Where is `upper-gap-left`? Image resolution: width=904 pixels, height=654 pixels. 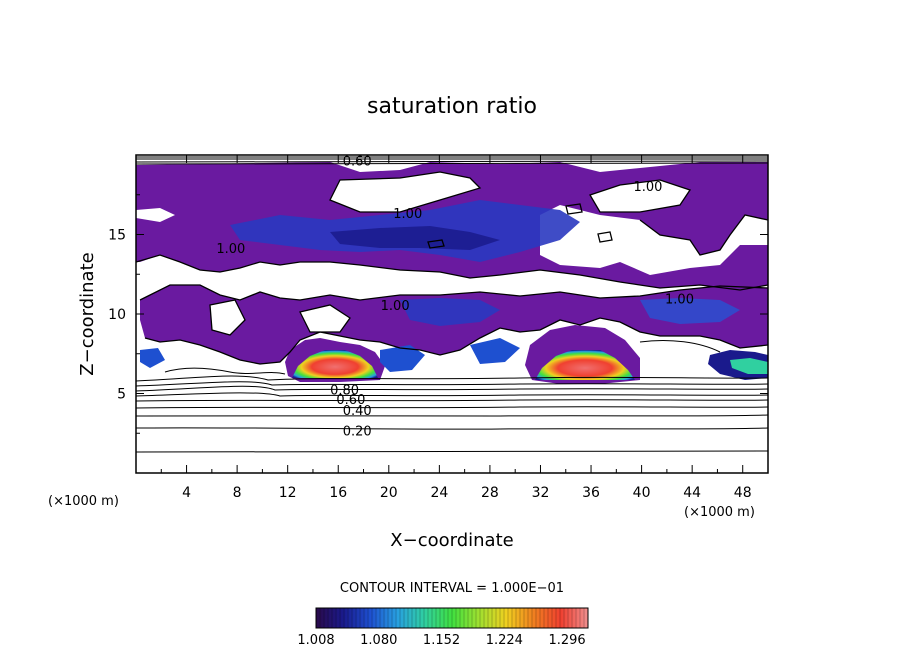
upper-gap-left is located at coordinates (155, 215).